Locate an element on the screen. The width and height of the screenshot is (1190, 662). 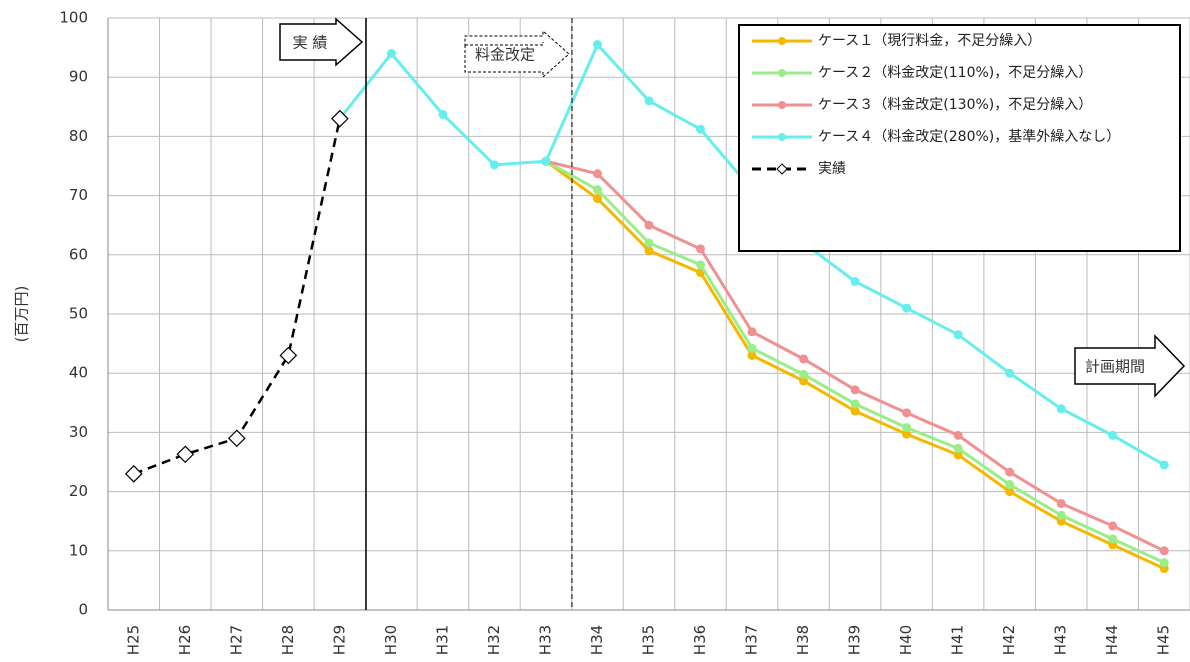
legend-item: ケース３（料金改定(130%)，不足分繰入） is located at coordinates (960, 105).